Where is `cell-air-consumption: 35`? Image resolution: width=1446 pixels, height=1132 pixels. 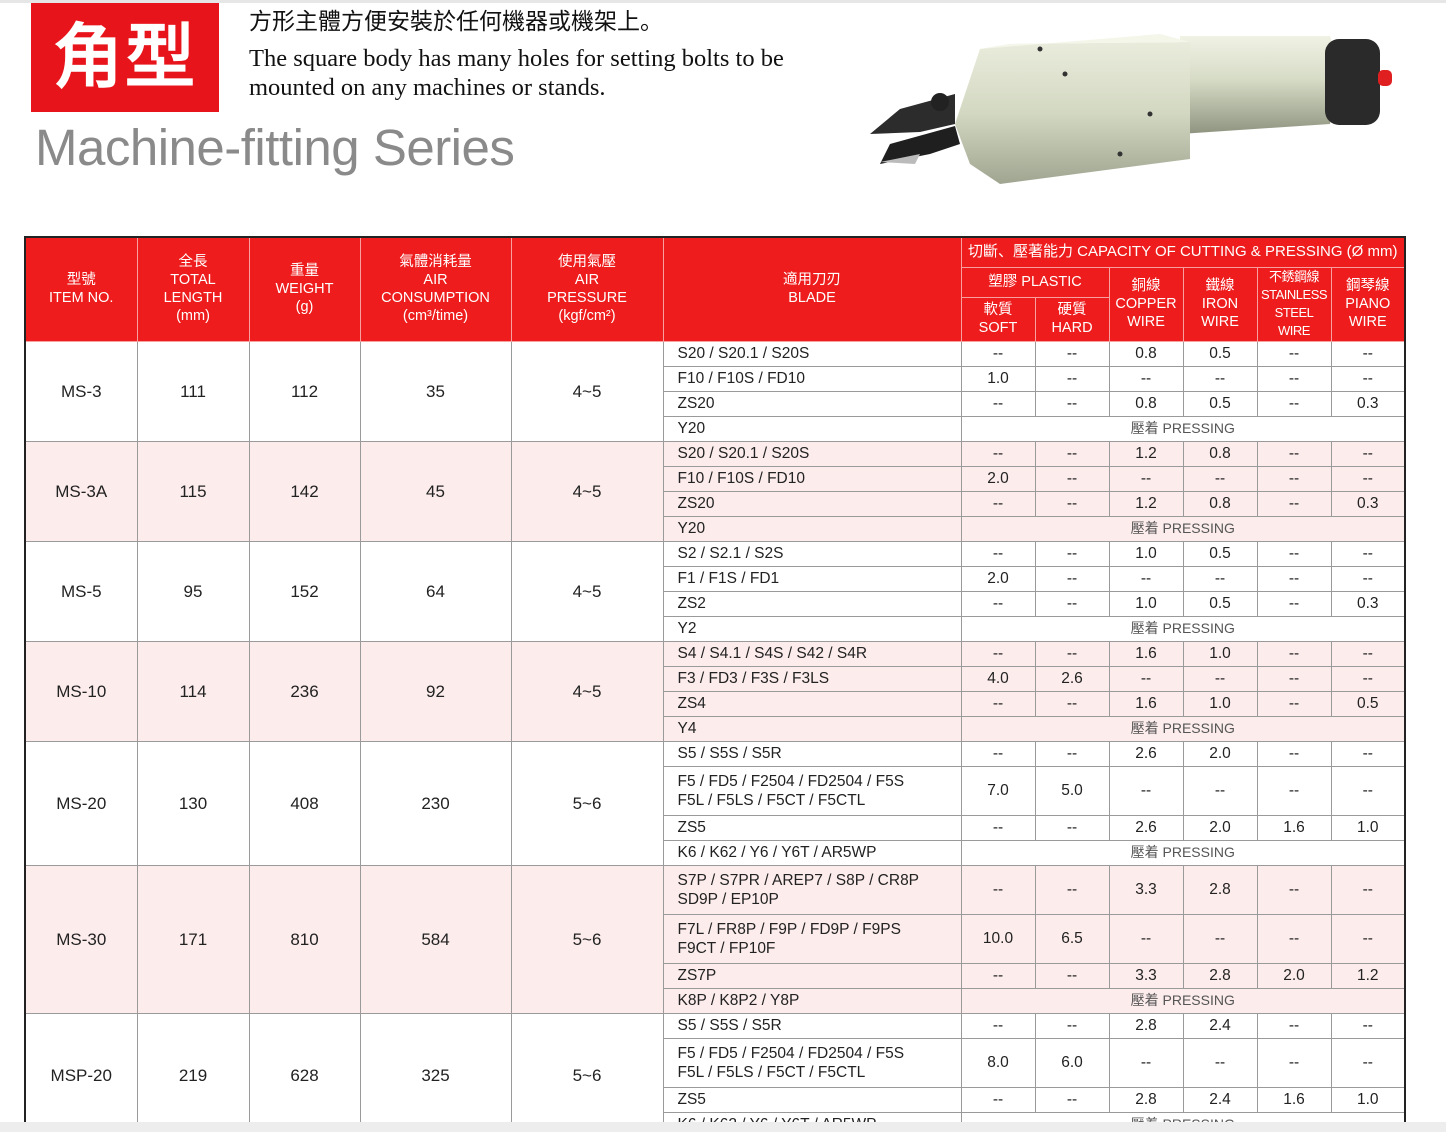 cell-air-consumption: 35 is located at coordinates (435, 391).